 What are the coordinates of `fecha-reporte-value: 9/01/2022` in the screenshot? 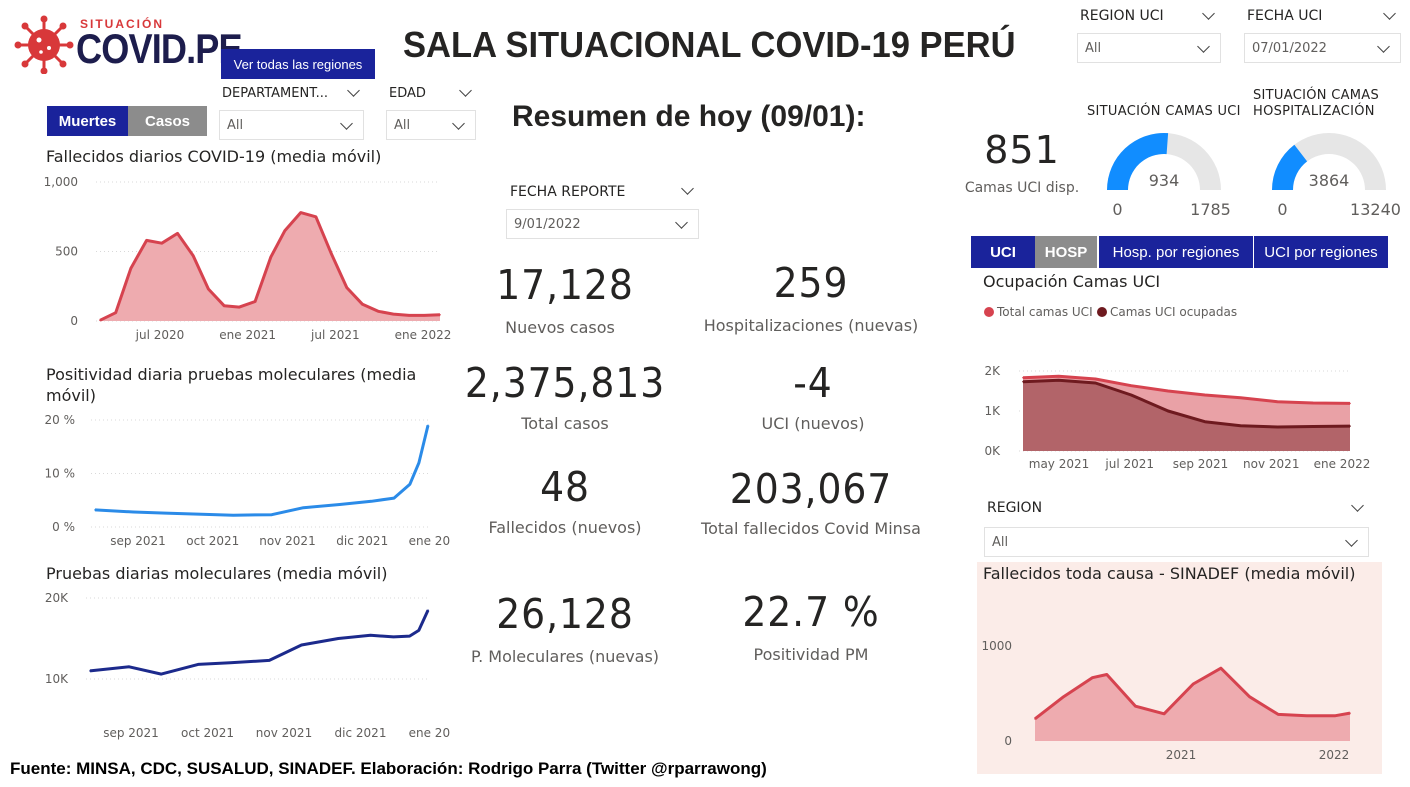 It's located at (547, 224).